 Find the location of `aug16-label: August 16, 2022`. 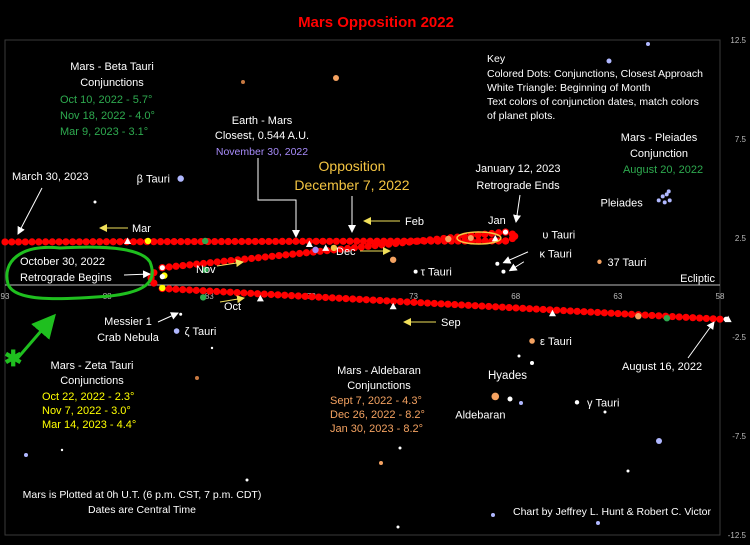

aug16-label: August 16, 2022 is located at coordinates (662, 367).